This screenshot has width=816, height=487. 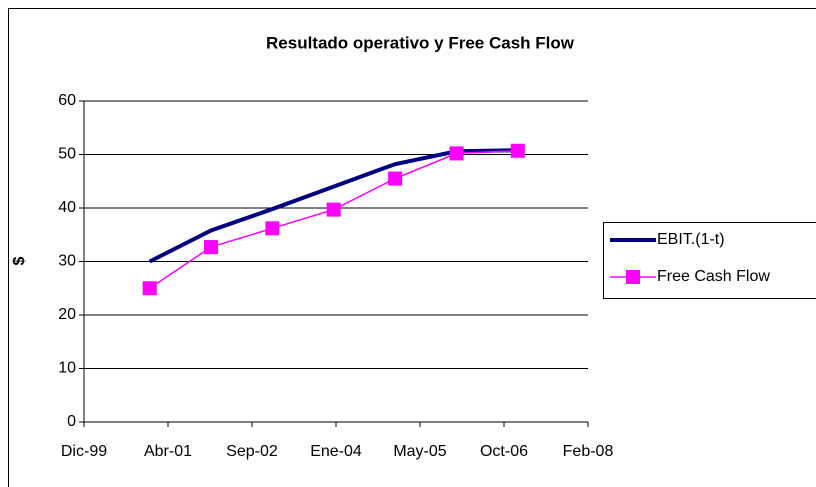 What do you see at coordinates (420, 42) in the screenshot?
I see `chart-title: Resultado operativo y Free Cash Flow` at bounding box center [420, 42].